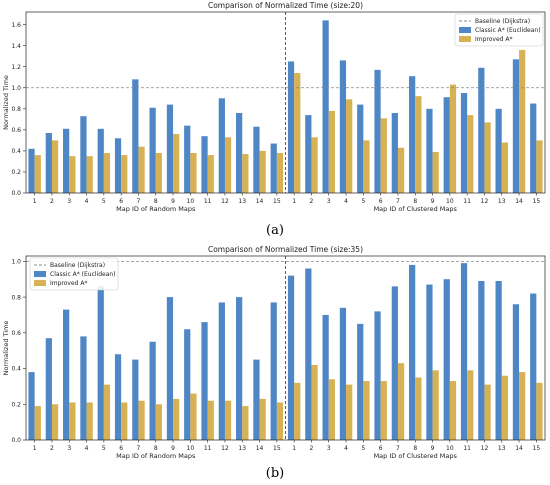 This screenshot has height=485, width=550. Describe the element at coordinates (35, 201) in the screenshot. I see `x-tick-label: 1` at that location.